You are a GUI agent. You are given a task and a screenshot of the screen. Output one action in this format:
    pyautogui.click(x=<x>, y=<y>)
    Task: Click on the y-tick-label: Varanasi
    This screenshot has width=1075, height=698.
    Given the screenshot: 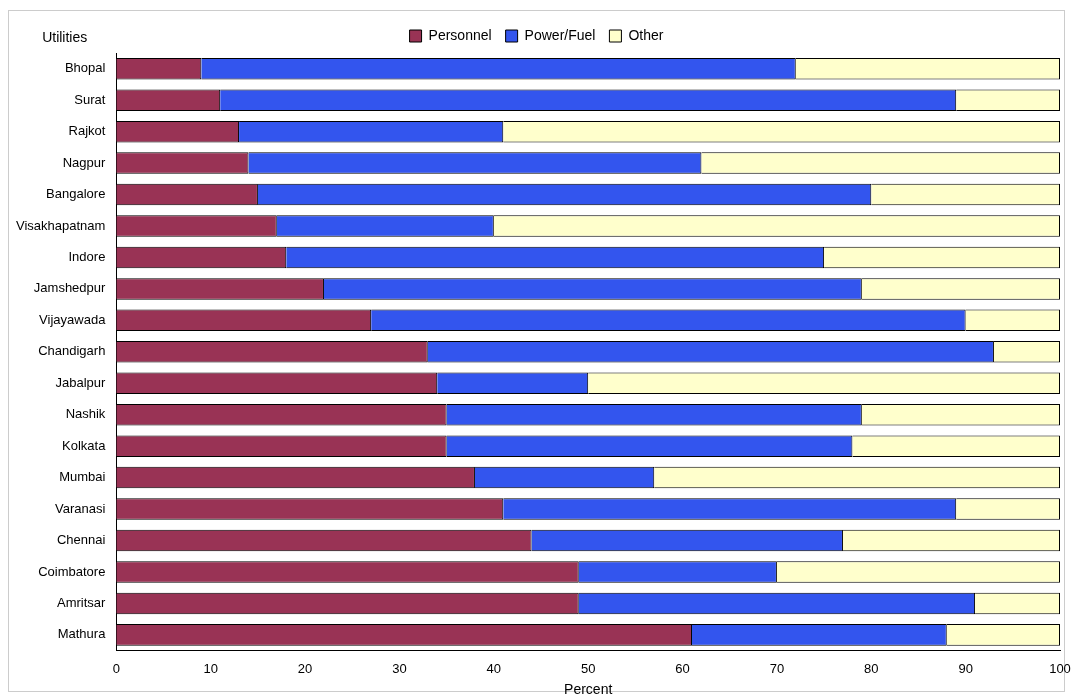 What is the action you would take?
    pyautogui.click(x=80, y=508)
    